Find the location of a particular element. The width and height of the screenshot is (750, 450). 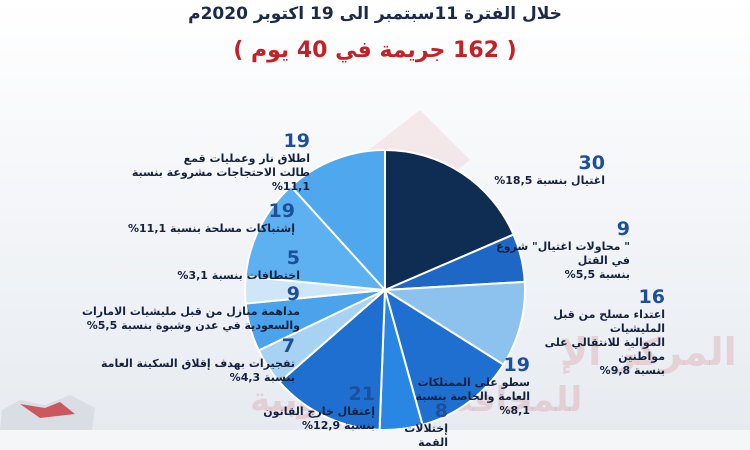

slice-description: الموالية للانتقالي على مواطنين is located at coordinates (604, 349).